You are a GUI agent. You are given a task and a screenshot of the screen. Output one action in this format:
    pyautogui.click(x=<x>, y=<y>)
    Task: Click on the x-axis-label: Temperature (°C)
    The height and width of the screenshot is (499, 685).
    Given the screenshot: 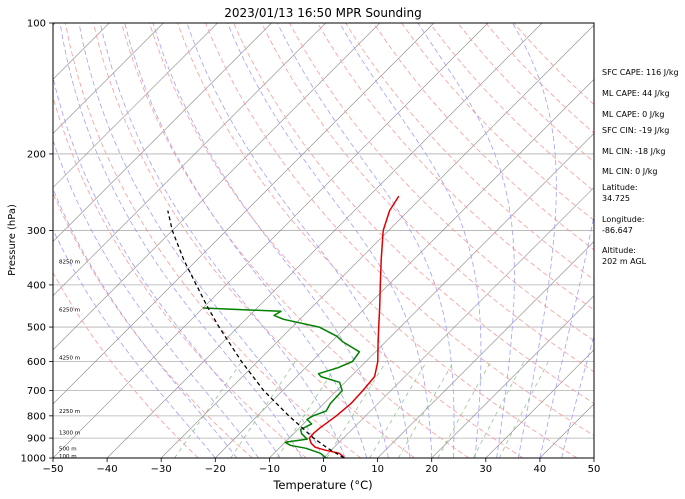 What is the action you would take?
    pyautogui.click(x=322, y=485)
    